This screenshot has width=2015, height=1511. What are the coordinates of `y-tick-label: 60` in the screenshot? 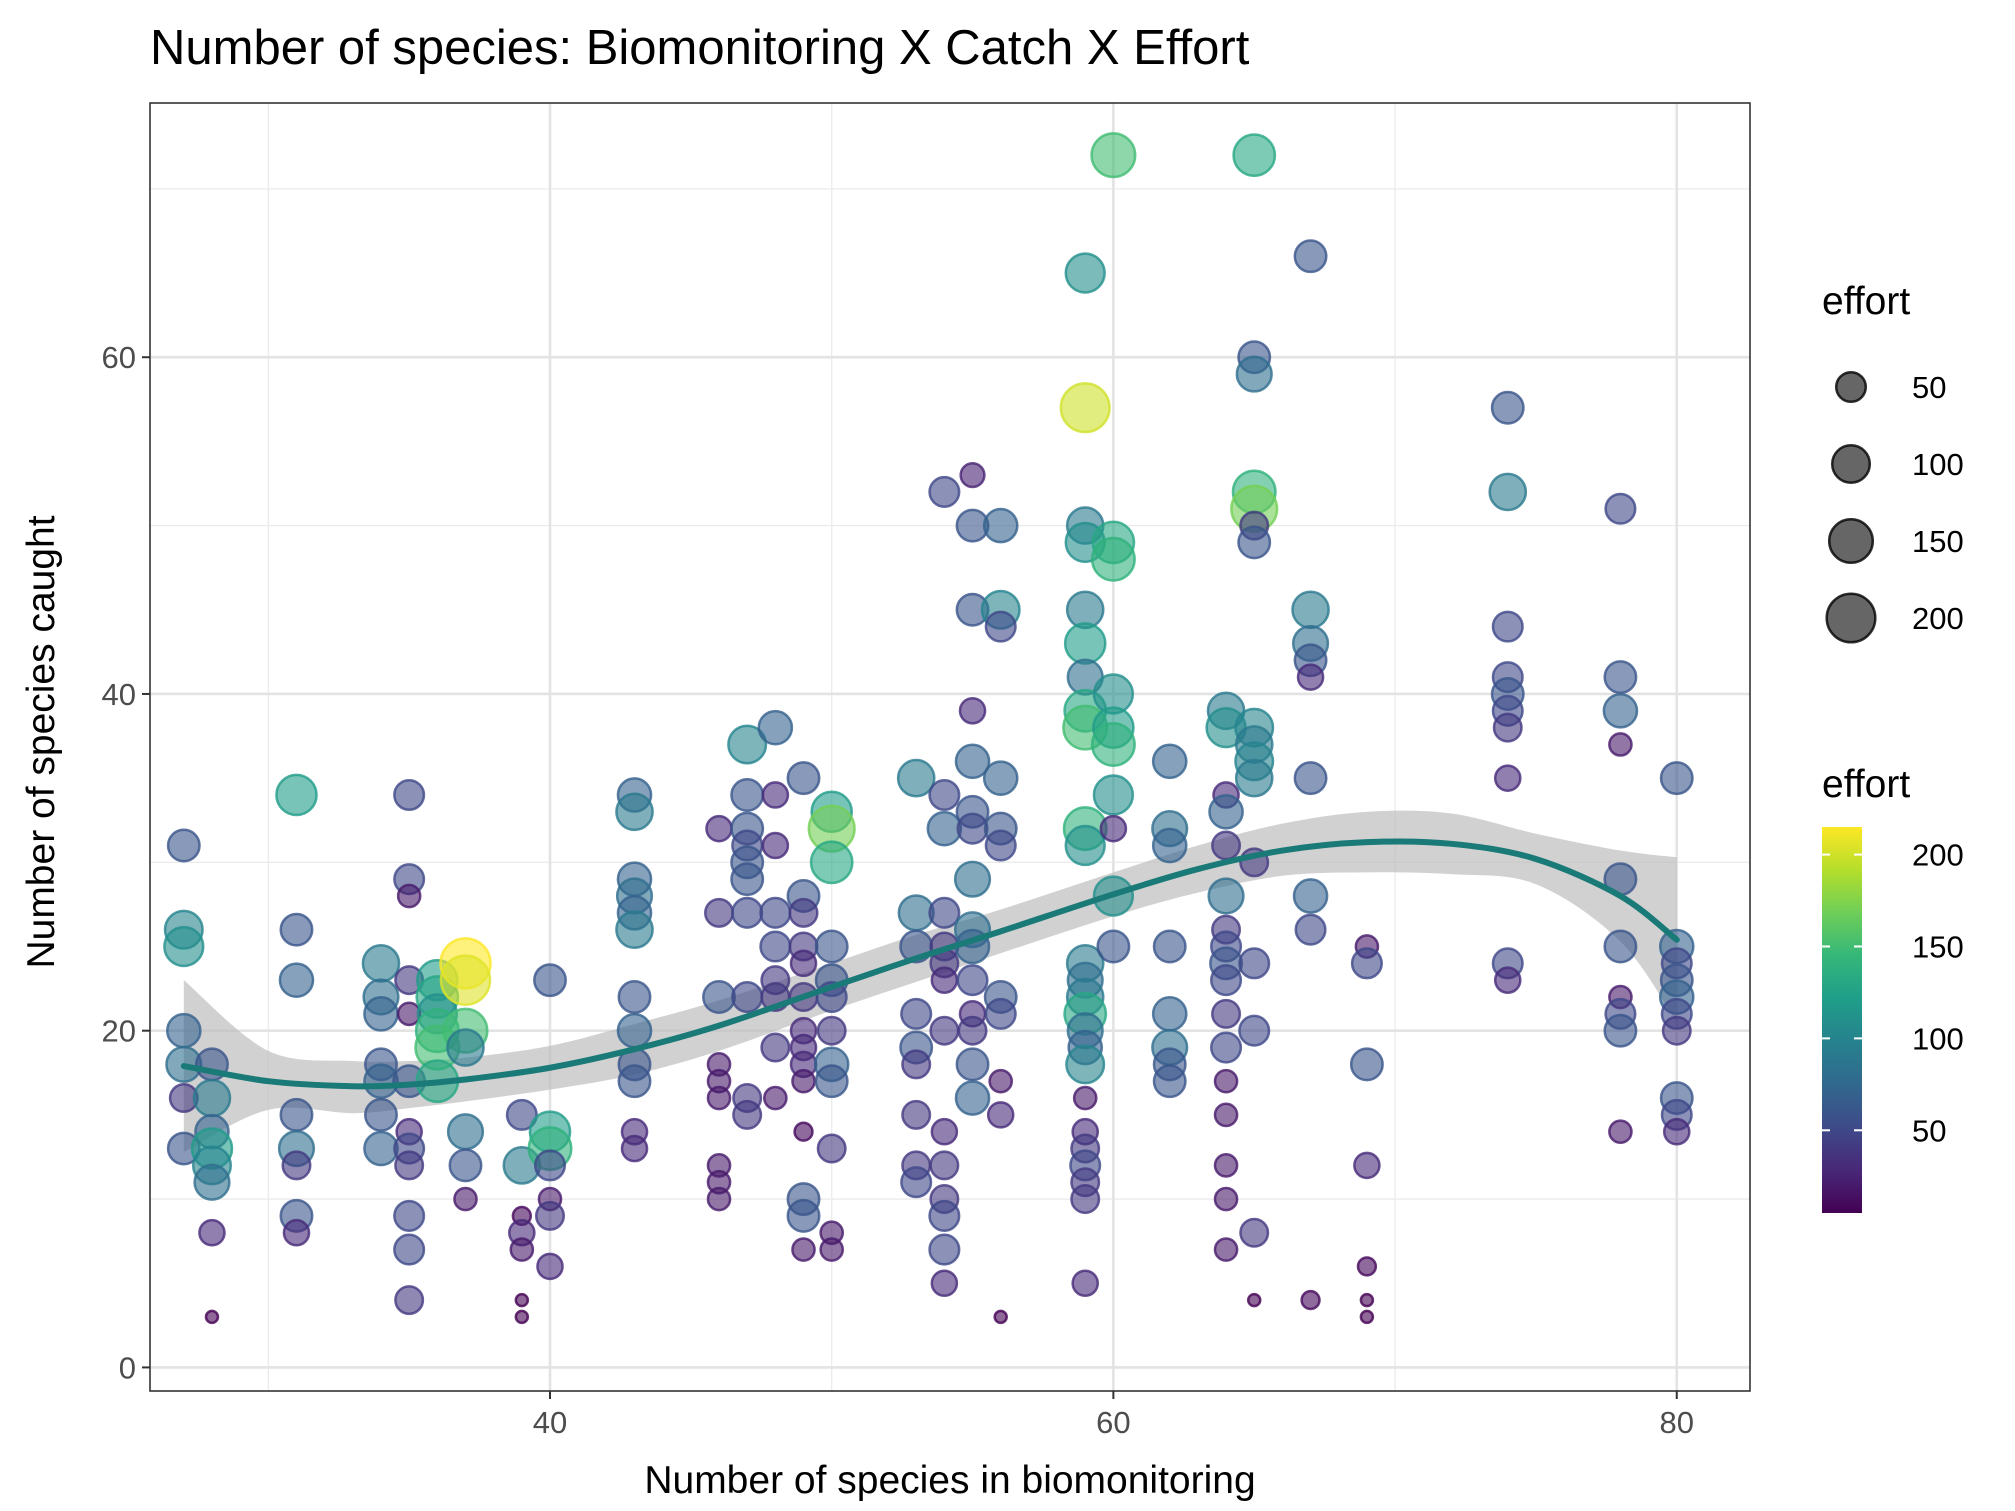 It's located at (119, 357).